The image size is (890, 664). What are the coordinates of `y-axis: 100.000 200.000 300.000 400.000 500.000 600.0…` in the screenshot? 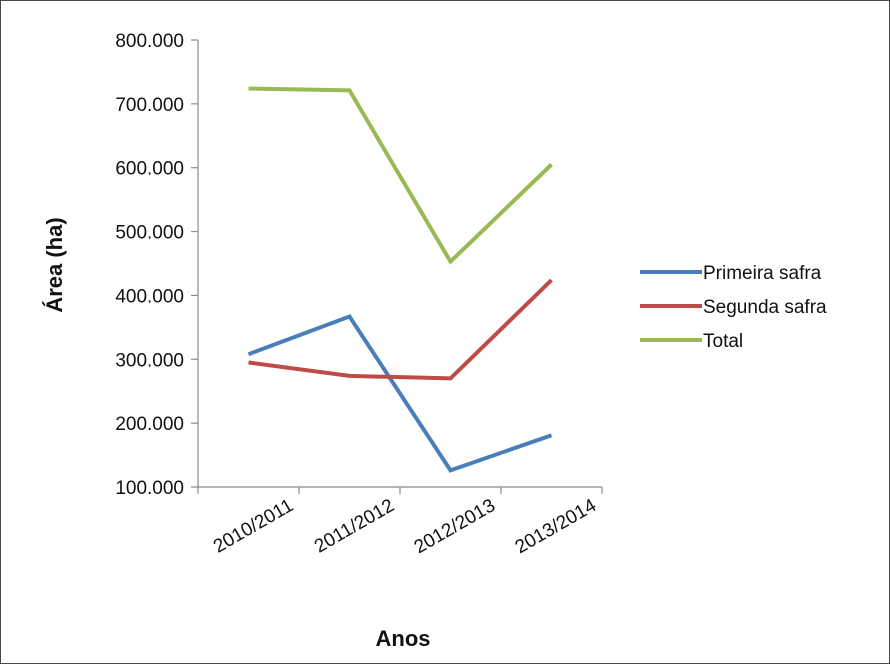 It's located at (157, 265).